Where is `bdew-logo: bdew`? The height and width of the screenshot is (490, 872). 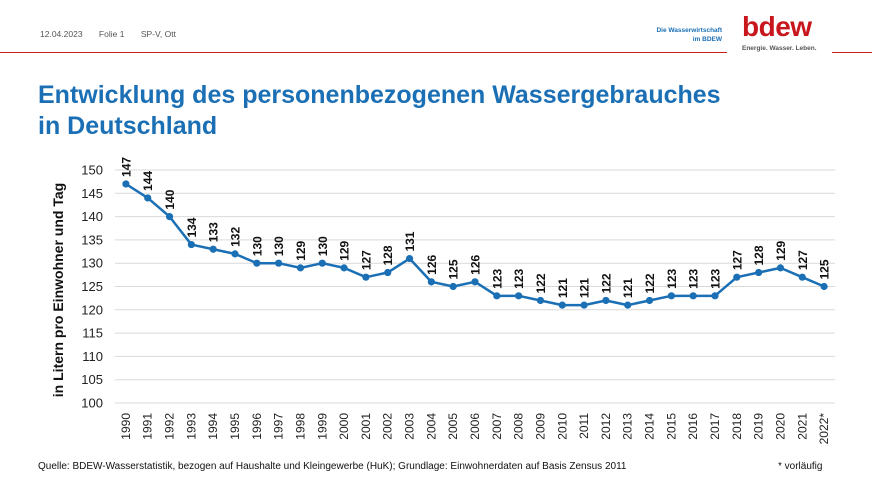 bdew-logo: bdew is located at coordinates (777, 26).